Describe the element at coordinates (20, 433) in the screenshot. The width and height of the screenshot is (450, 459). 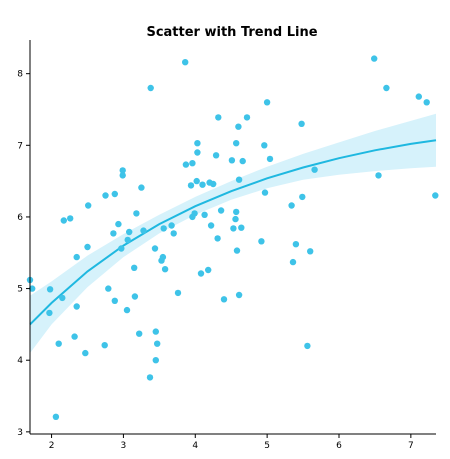
I see `y-tick-label-3: 3` at that location.